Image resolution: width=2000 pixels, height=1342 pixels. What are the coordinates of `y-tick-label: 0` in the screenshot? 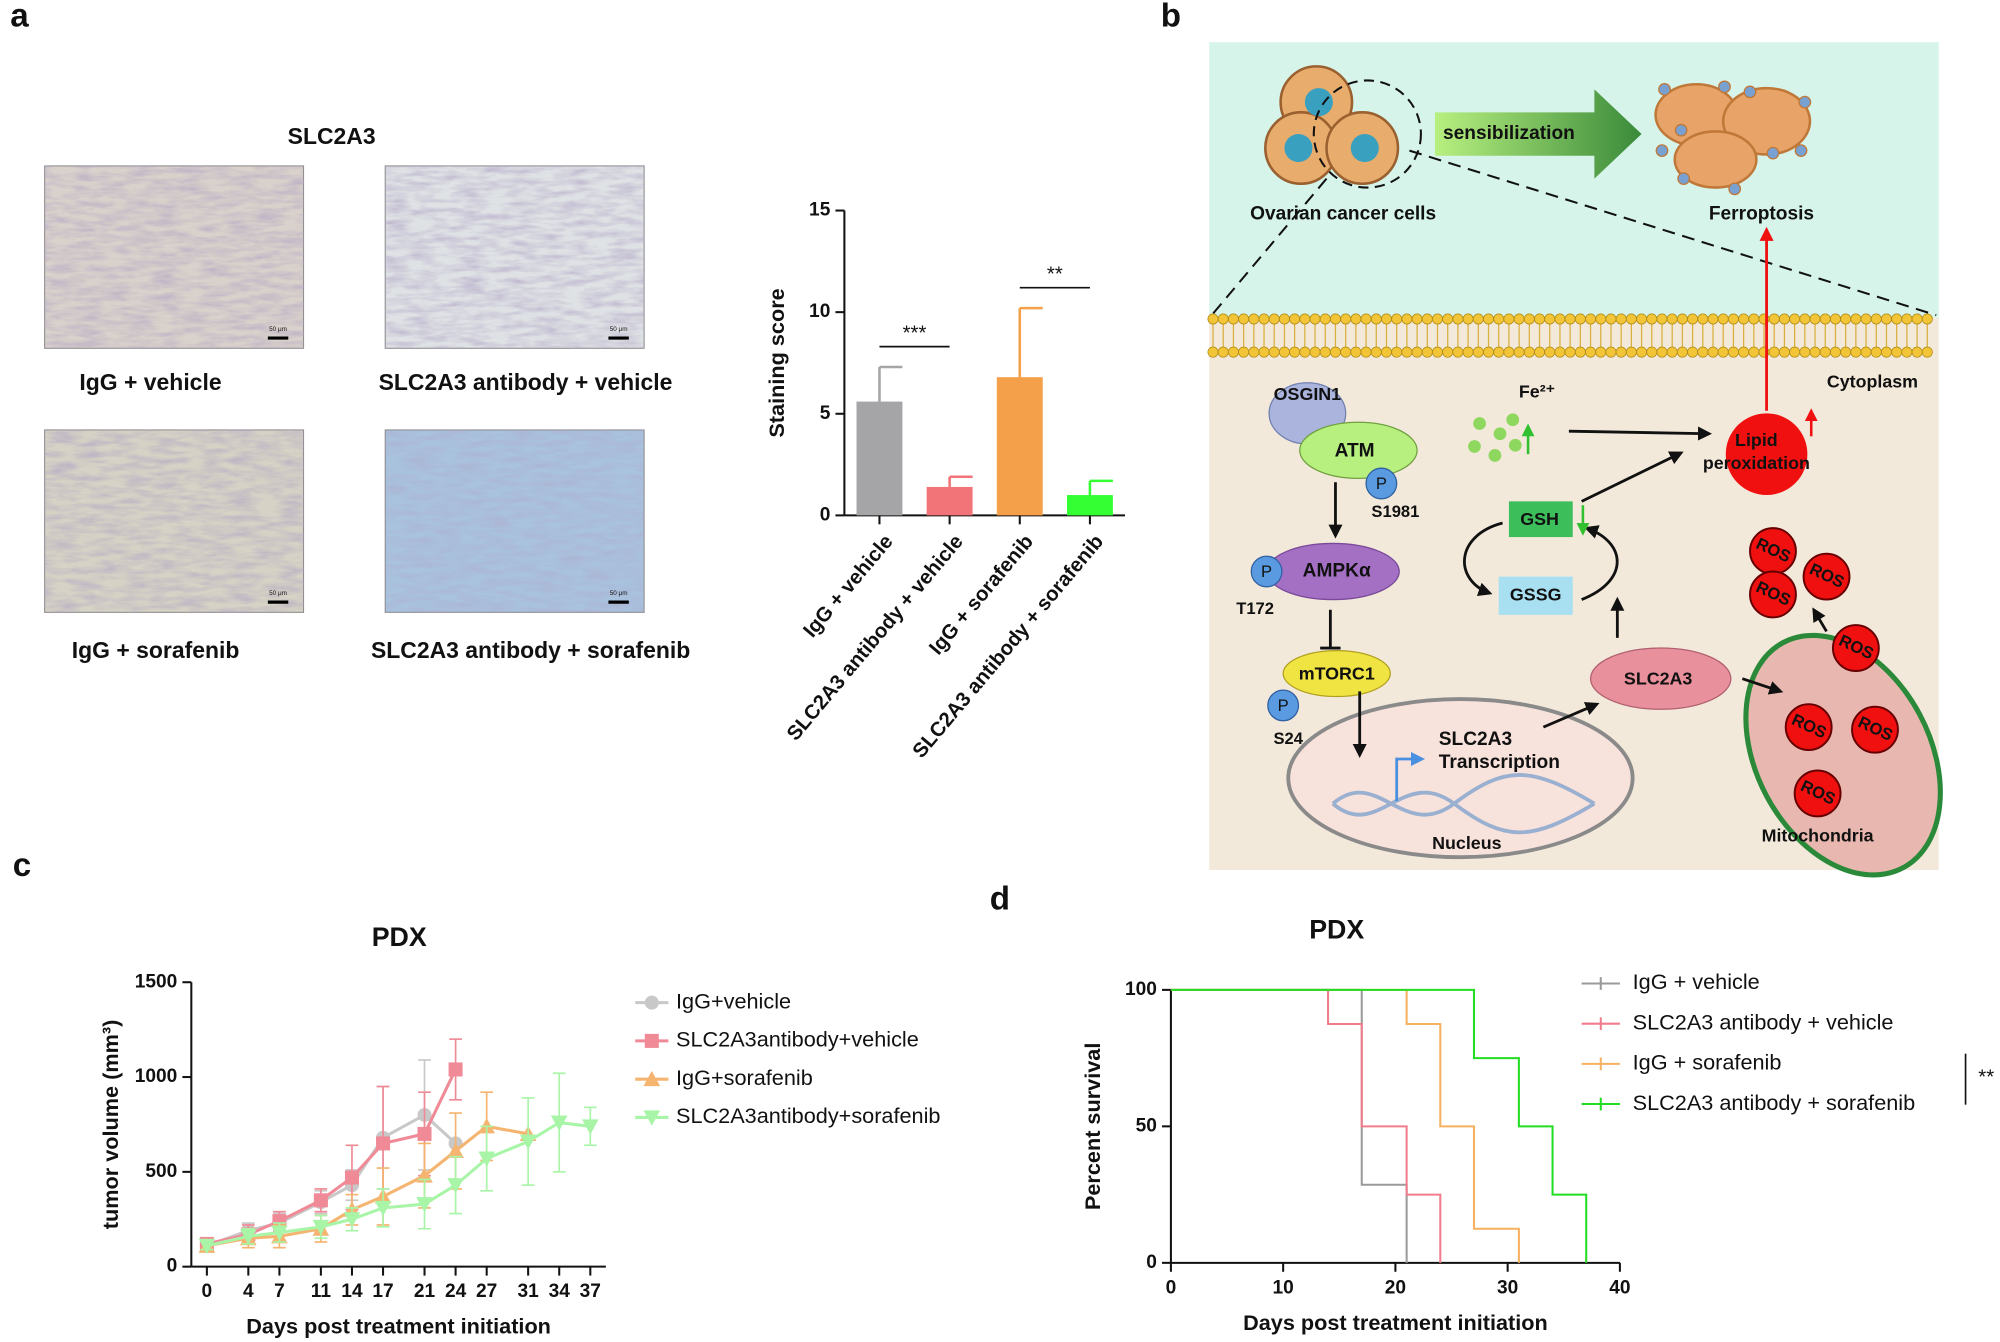 It's located at (172, 1266).